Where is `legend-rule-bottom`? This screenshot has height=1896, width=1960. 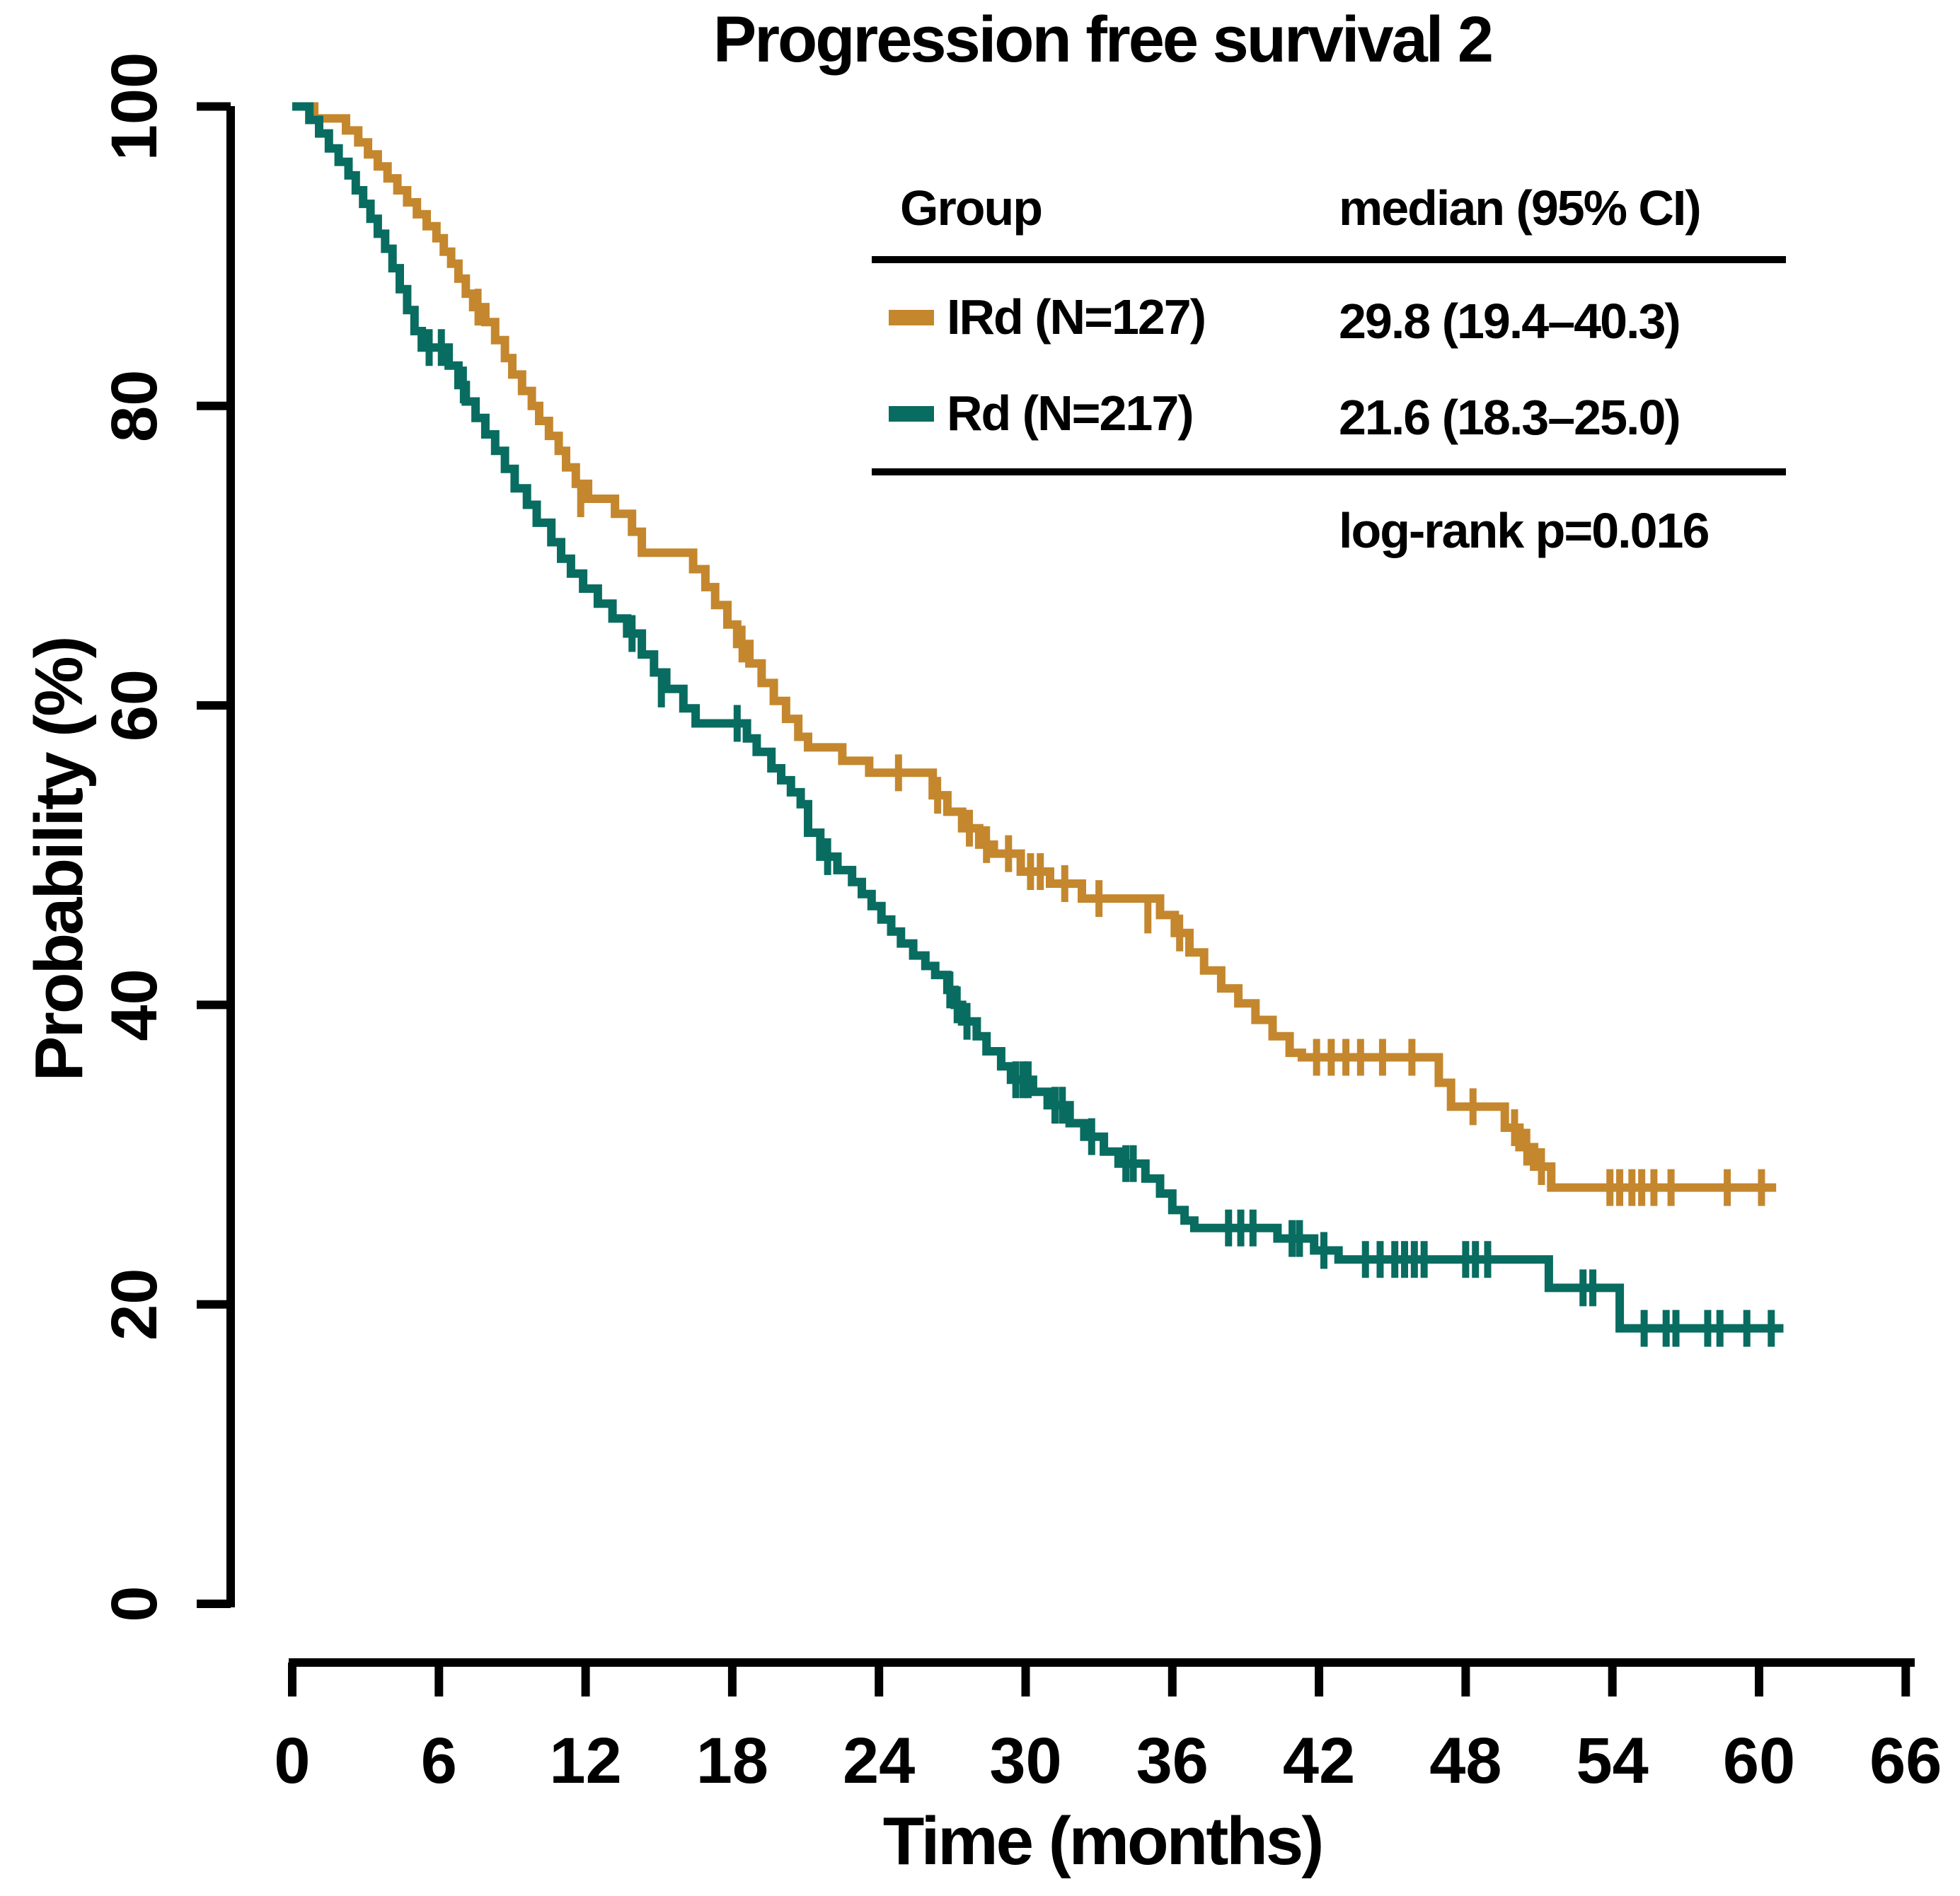
legend-rule-bottom is located at coordinates (1329, 471).